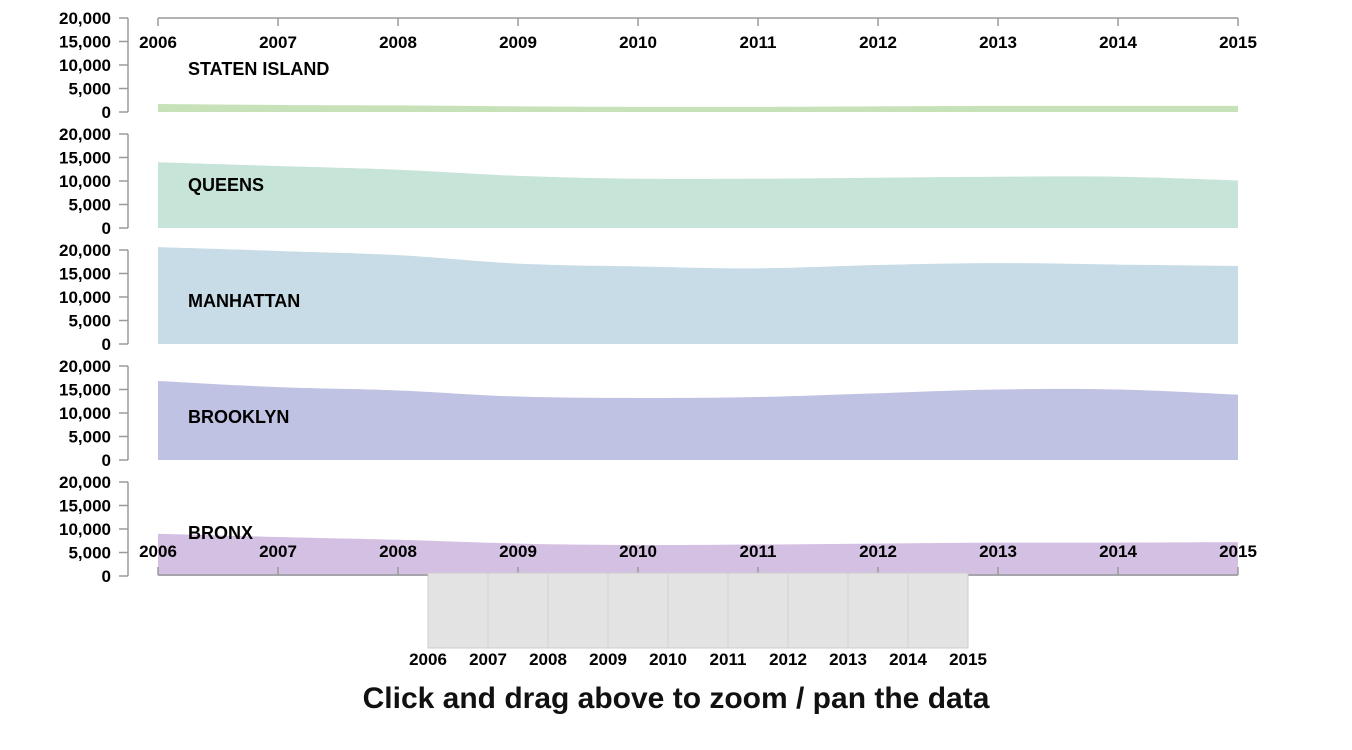  Describe the element at coordinates (258, 69) in the screenshot. I see `series-label: STATEN ISLAND` at that location.